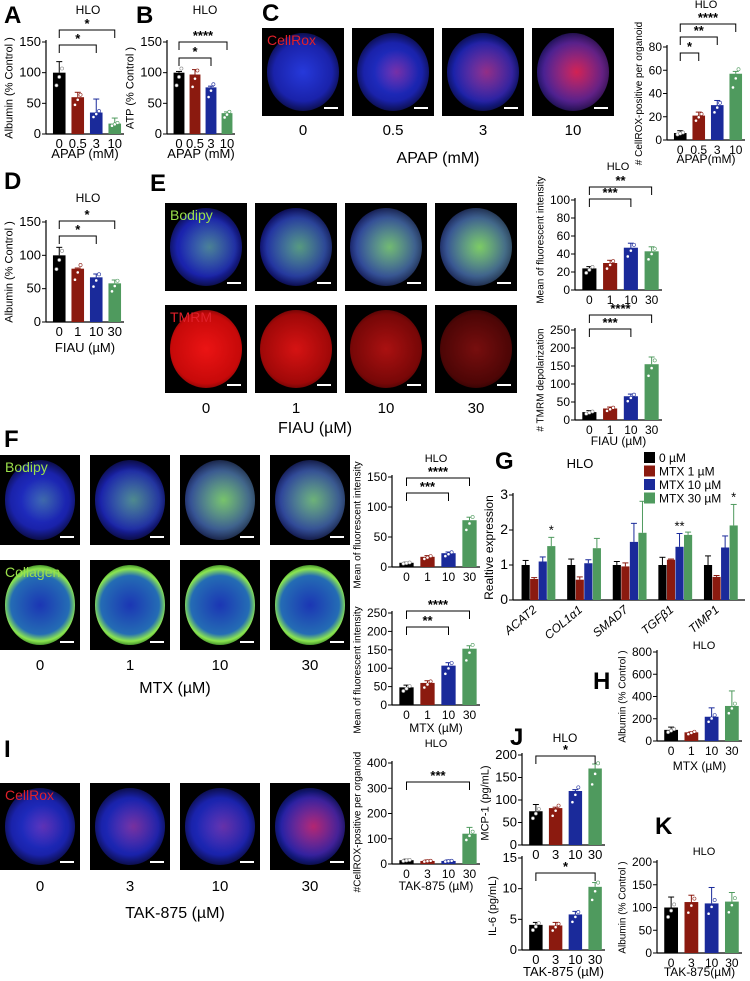  Describe the element at coordinates (406, 860) in the screenshot. I see `i-data-point` at that location.